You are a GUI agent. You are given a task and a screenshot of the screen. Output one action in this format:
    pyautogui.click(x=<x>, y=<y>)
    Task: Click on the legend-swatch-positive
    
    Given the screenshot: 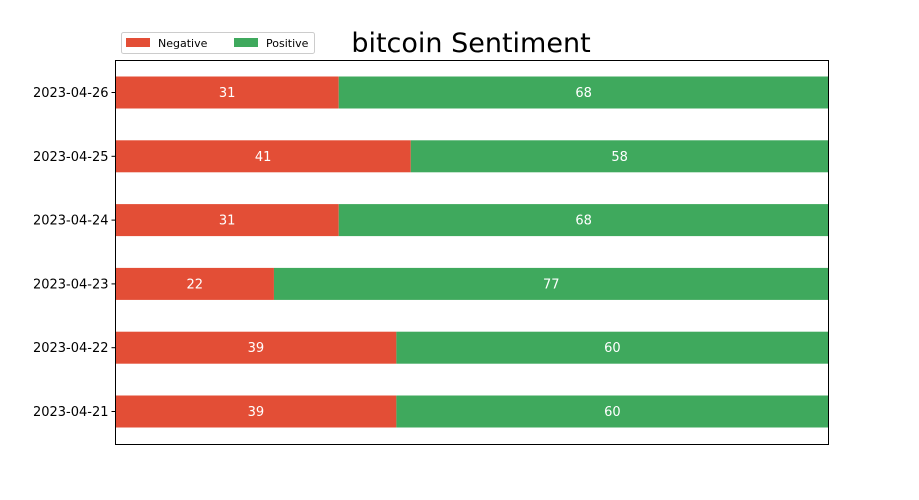 What is the action you would take?
    pyautogui.click(x=246, y=42)
    